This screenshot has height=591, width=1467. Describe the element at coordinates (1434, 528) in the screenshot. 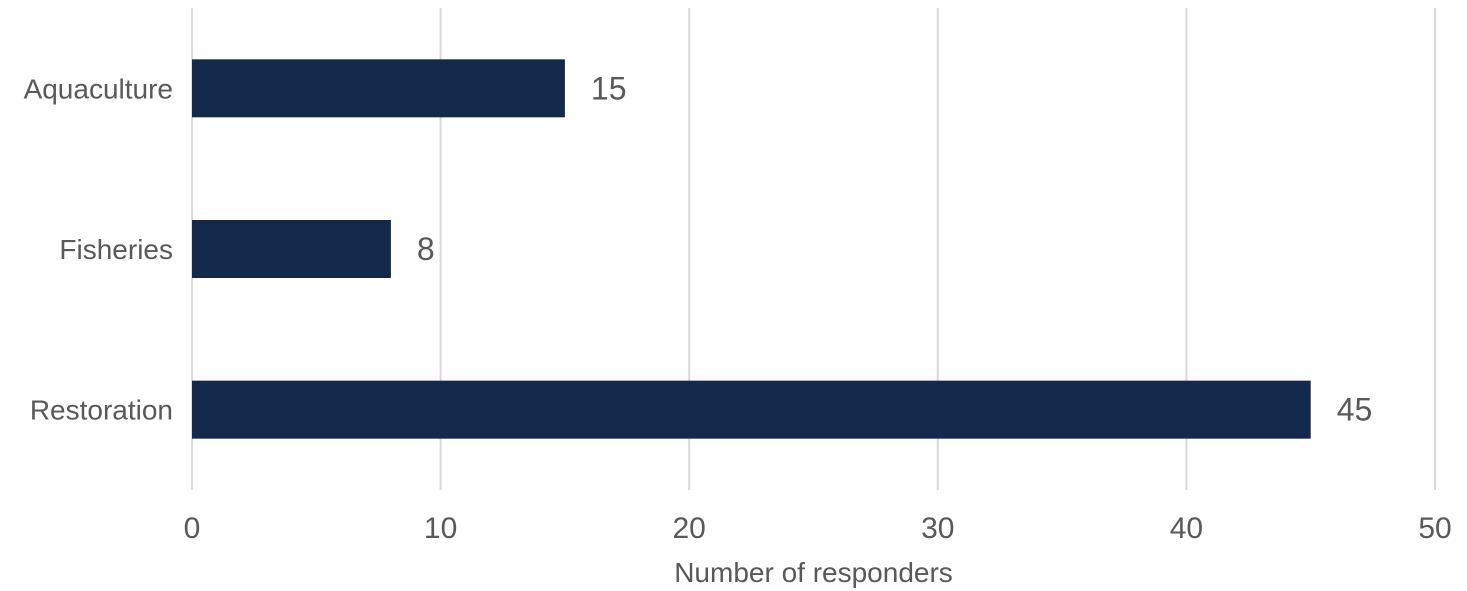

I see `x-tick-label: 50` at that location.